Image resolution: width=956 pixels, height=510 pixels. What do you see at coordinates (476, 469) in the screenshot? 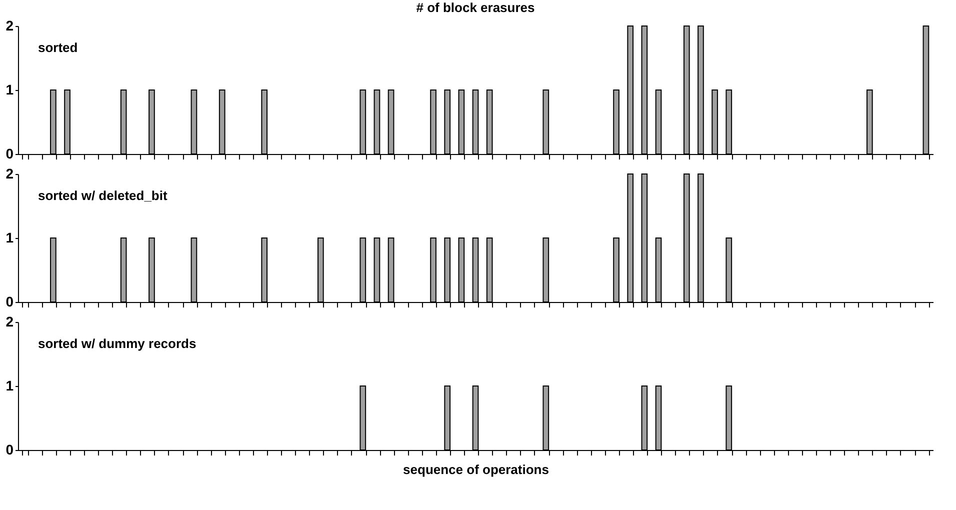
I see `x-axis-title: sequence of operations` at bounding box center [476, 469].